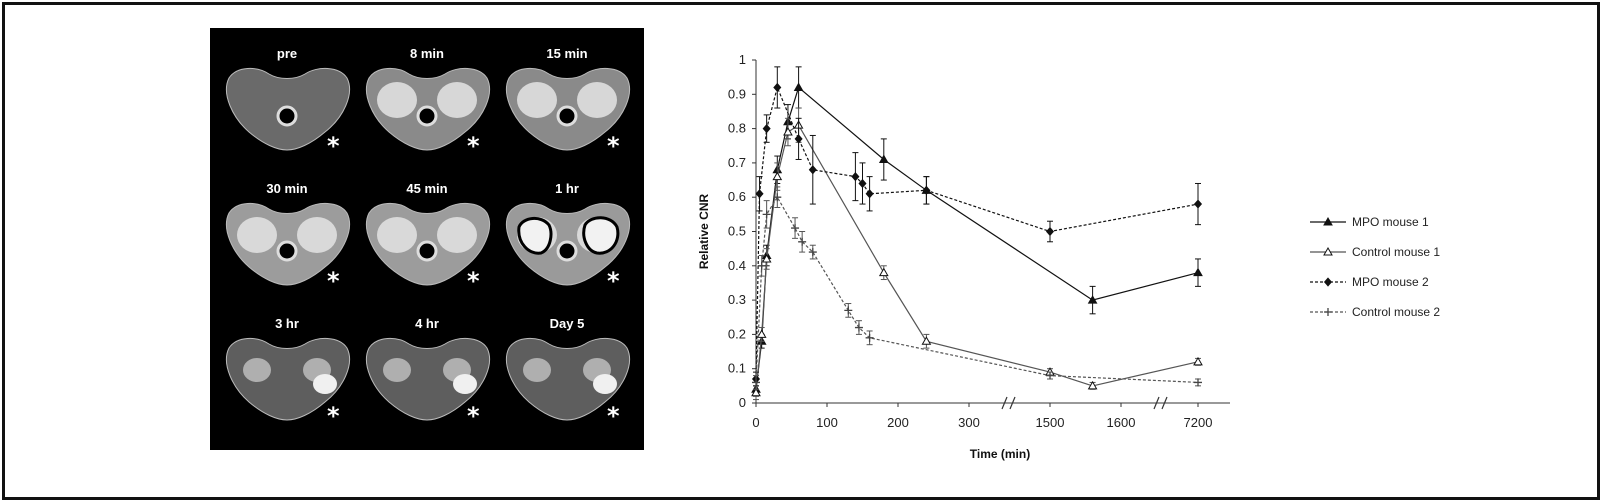 The height and width of the screenshot is (500, 1600). What do you see at coordinates (742, 59) in the screenshot?
I see `y-tick-label: 1` at bounding box center [742, 59].